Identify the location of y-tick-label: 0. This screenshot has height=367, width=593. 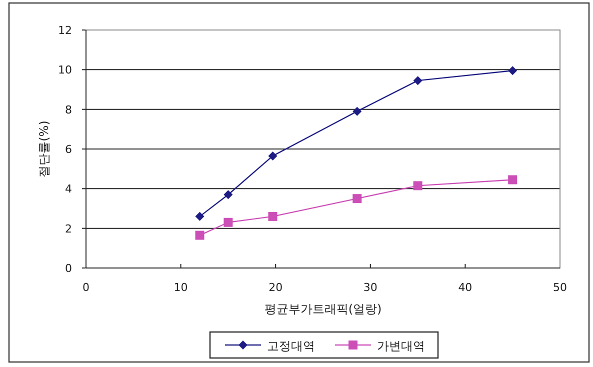
(68, 268).